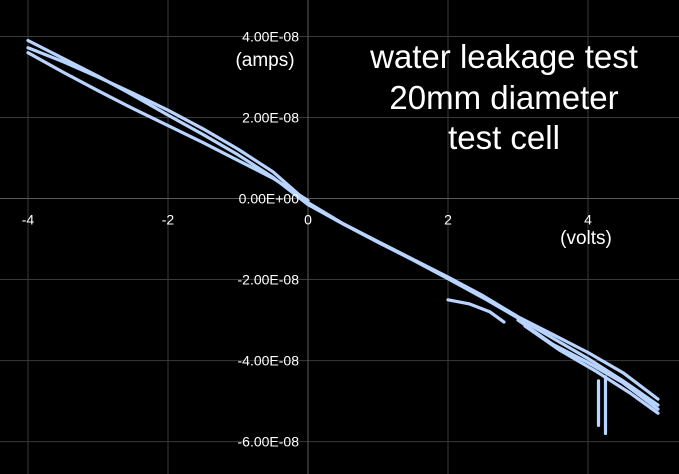  I want to click on x-tick-label-4: 4, so click(588, 220).